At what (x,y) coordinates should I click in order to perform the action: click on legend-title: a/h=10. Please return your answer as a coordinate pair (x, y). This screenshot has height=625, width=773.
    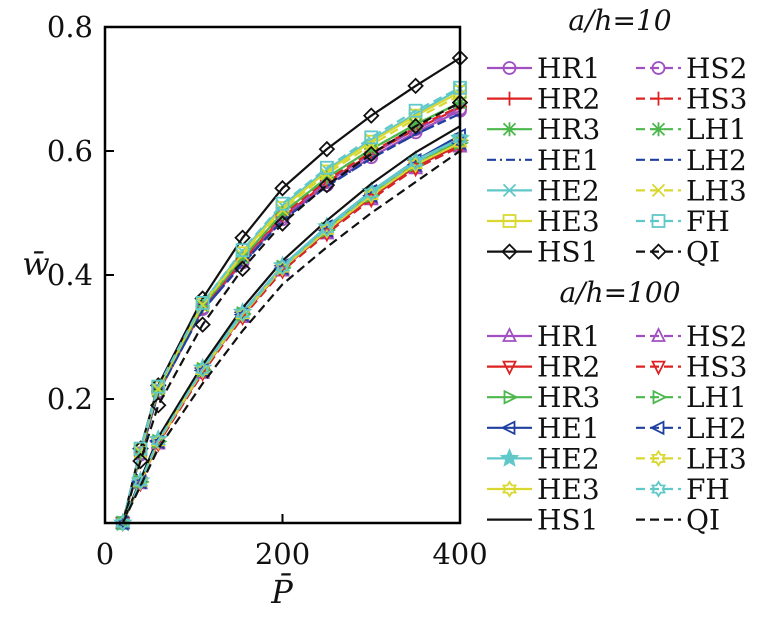
    Looking at the image, I should click on (619, 20).